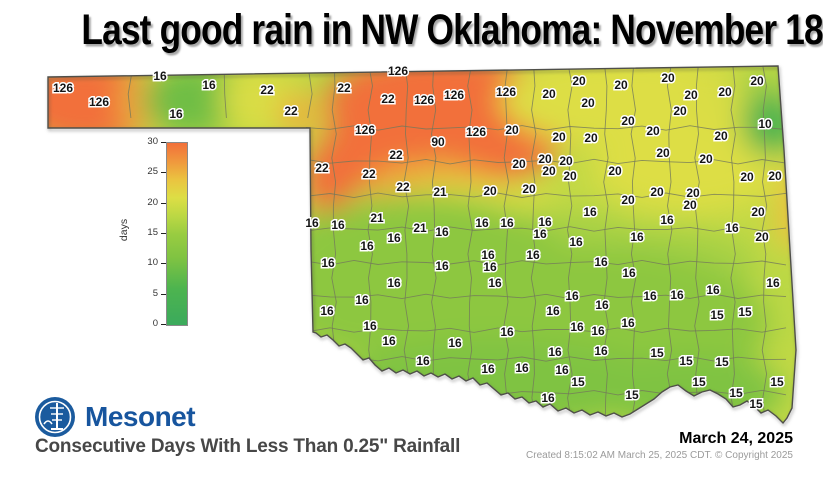 The image size is (823, 483). I want to click on legend-tick-label: 0, so click(155, 323).